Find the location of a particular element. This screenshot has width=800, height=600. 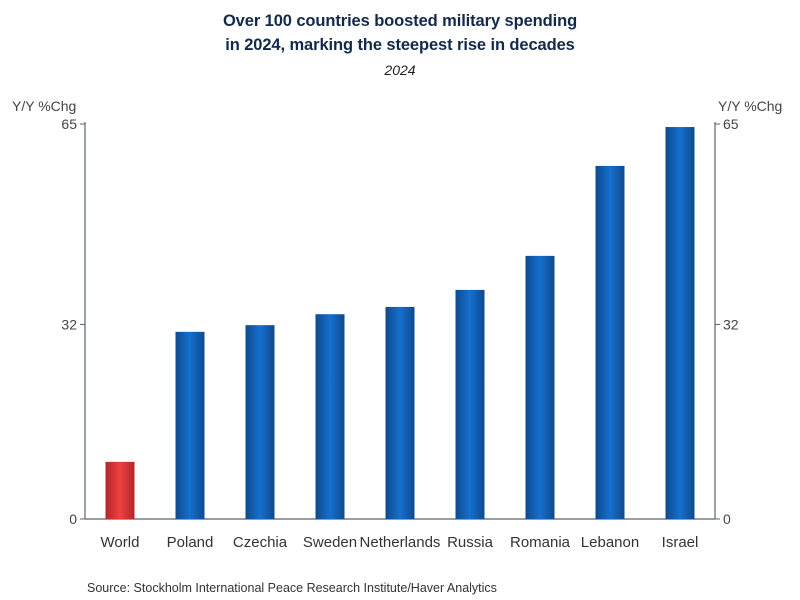

y-tick-label-right: 65 is located at coordinates (731, 124).